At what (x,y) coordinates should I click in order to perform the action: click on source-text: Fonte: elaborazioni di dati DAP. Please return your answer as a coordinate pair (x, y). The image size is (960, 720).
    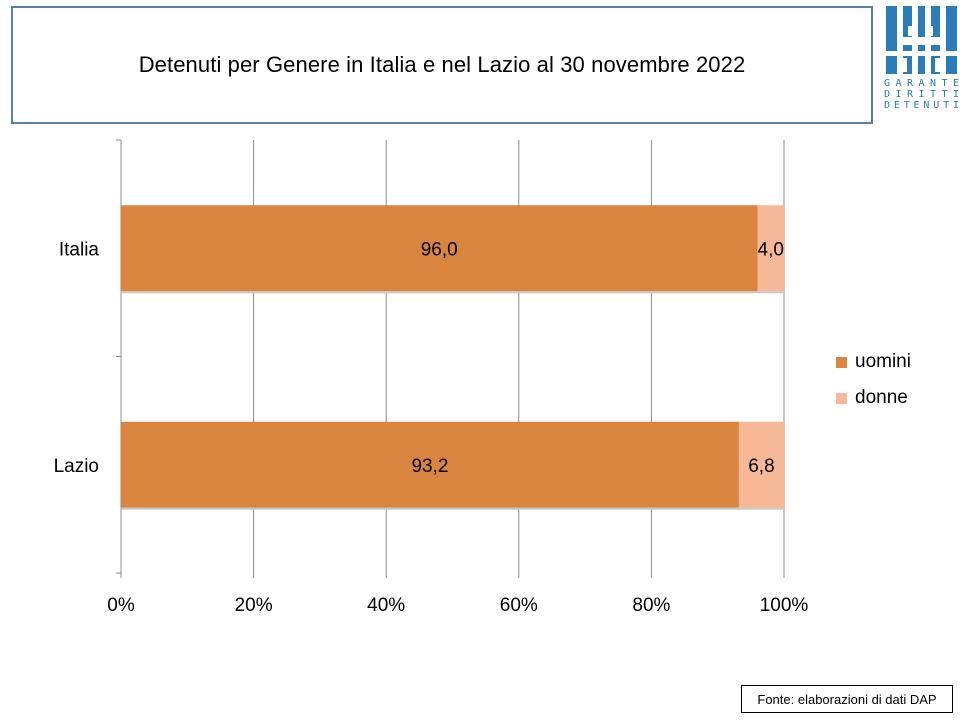
    Looking at the image, I should click on (847, 699).